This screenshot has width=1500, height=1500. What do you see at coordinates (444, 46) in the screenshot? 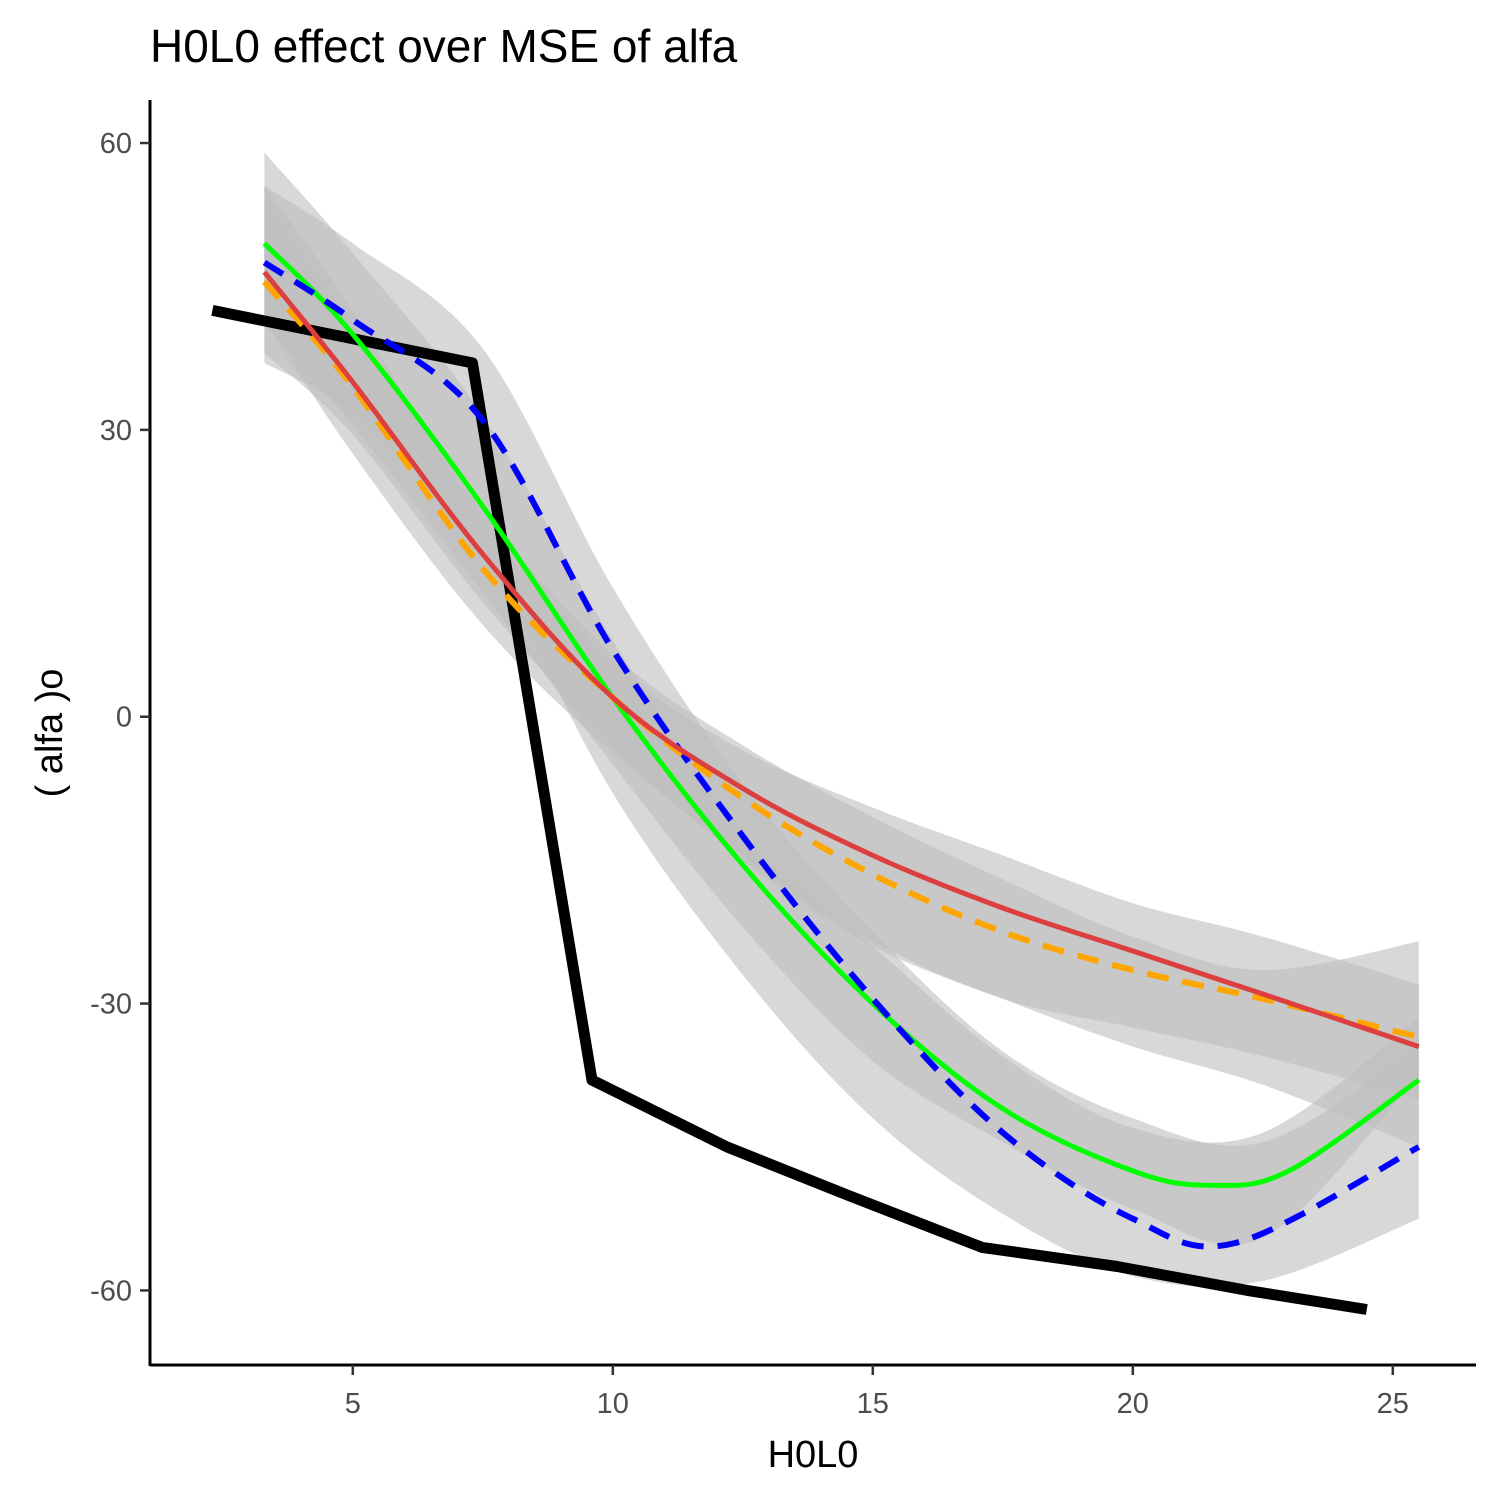
I see `chart-title: H0L0 effect over MSE of alfa` at bounding box center [444, 46].